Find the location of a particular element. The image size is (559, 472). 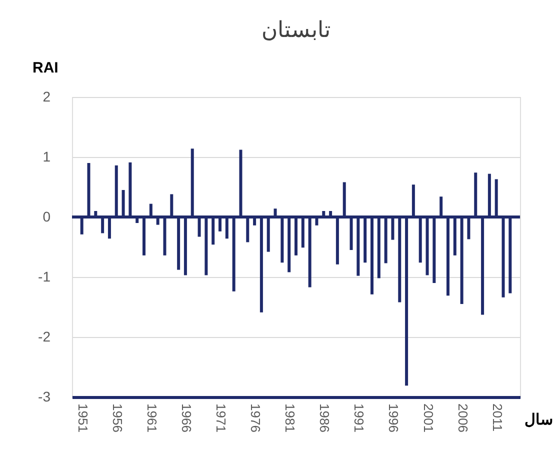

x-tick-label: 2011 is located at coordinates (497, 418).